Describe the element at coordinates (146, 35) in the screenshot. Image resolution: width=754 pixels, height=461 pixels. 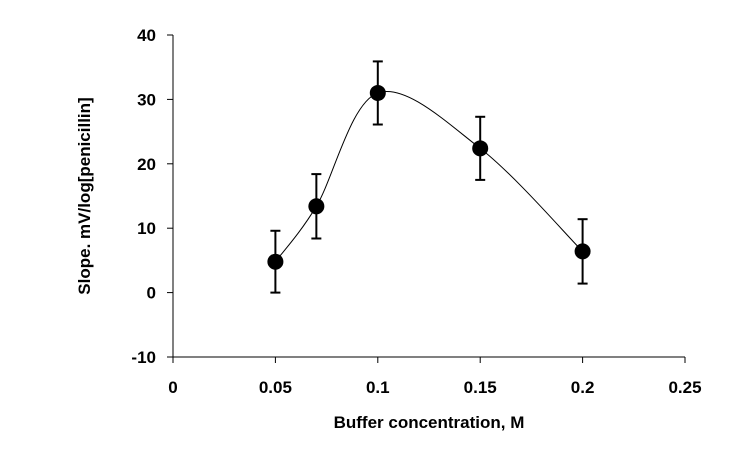
I see `y-tick-label: 40` at that location.